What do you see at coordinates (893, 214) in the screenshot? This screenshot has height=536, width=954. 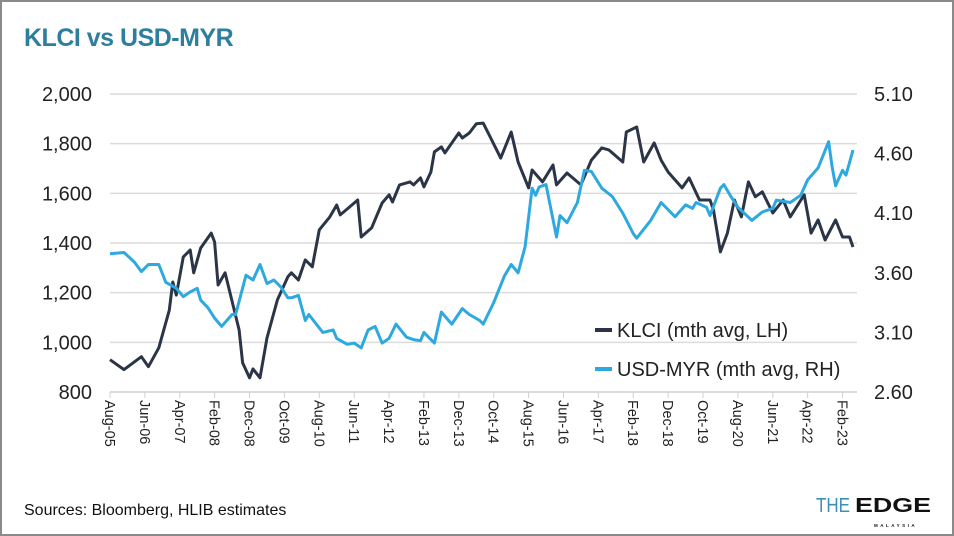 I see `y-right-tick-label: 4.10` at bounding box center [893, 214].